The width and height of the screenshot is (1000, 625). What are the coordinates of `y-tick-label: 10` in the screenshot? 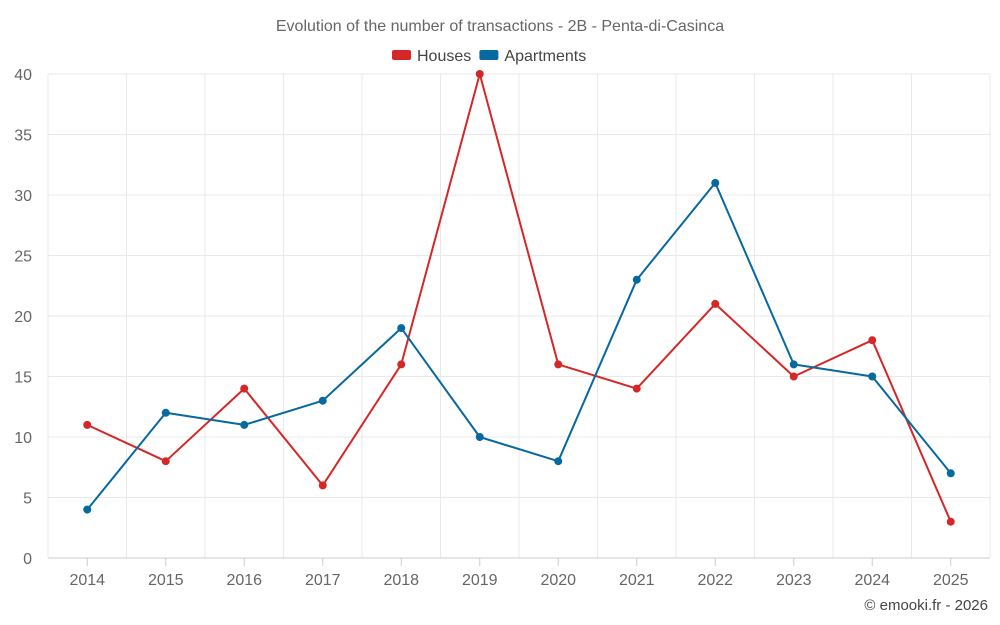 It's located at (23, 438).